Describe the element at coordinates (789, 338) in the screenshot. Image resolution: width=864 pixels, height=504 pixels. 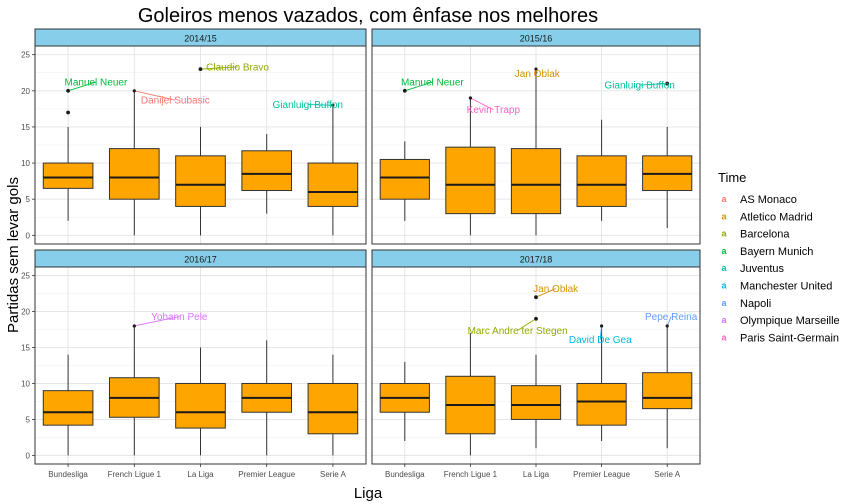
I see `legend-entry-label: Paris Saint-Germain` at that location.